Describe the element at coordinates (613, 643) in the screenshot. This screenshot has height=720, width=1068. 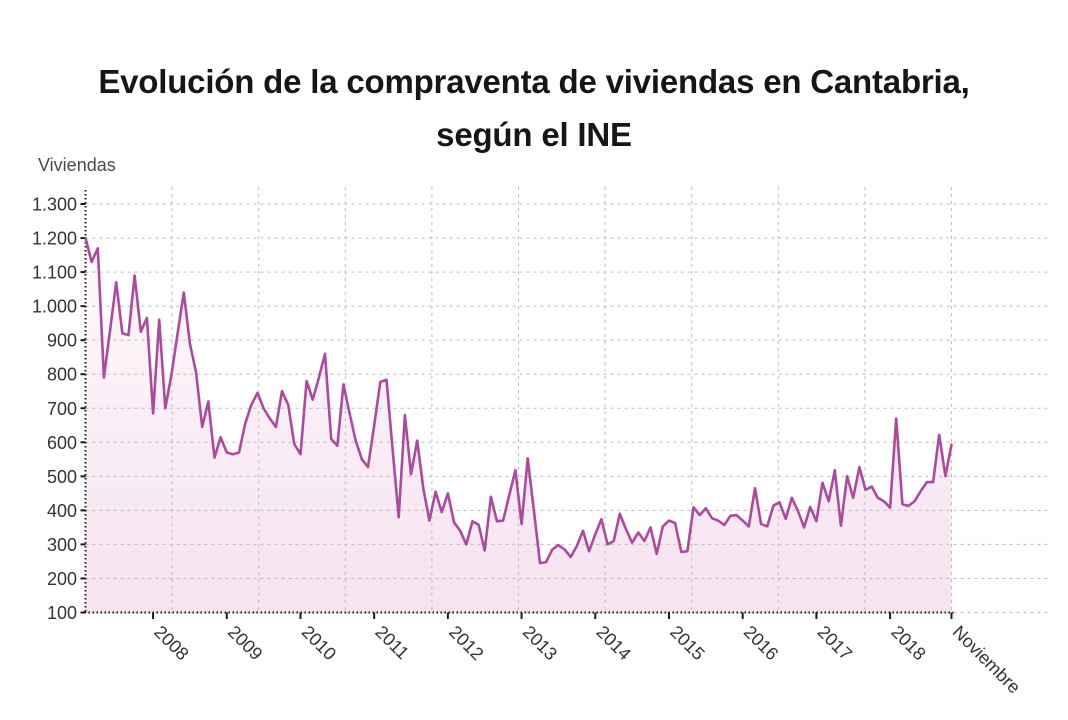
I see `x-tick-label-2014: 2014` at that location.